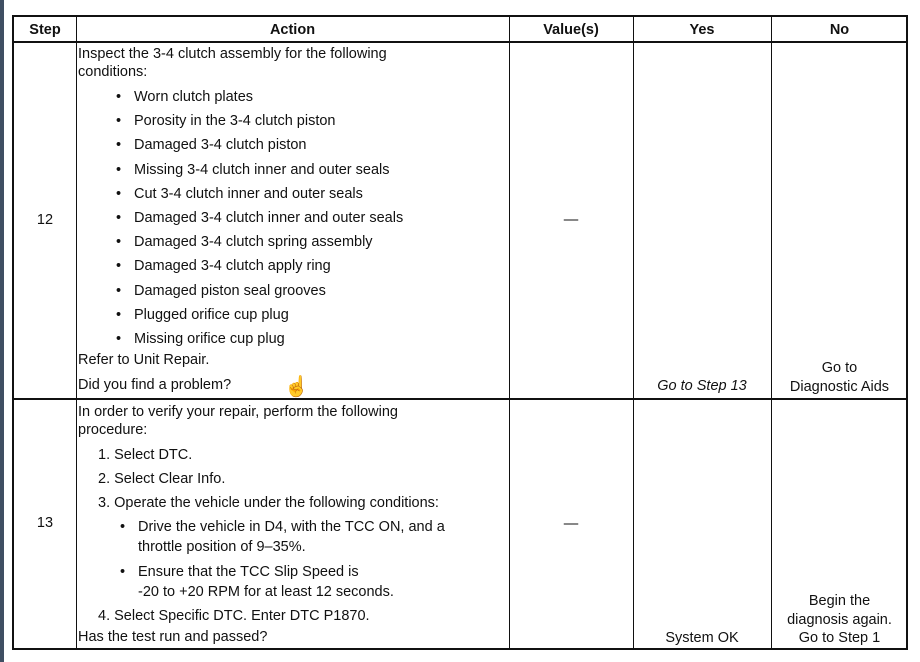 This screenshot has width=920, height=662. I want to click on no-link: Diagnostic Aids, so click(839, 387).